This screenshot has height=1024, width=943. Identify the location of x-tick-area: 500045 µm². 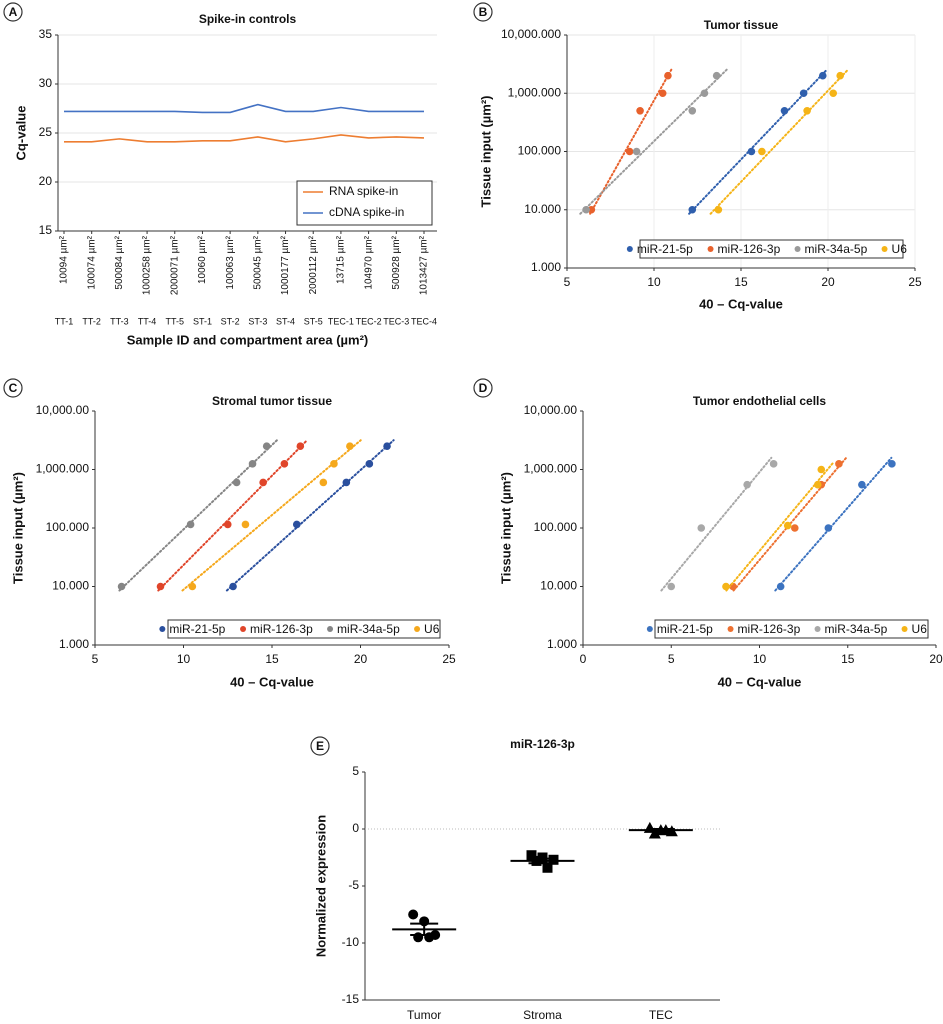
(257, 262).